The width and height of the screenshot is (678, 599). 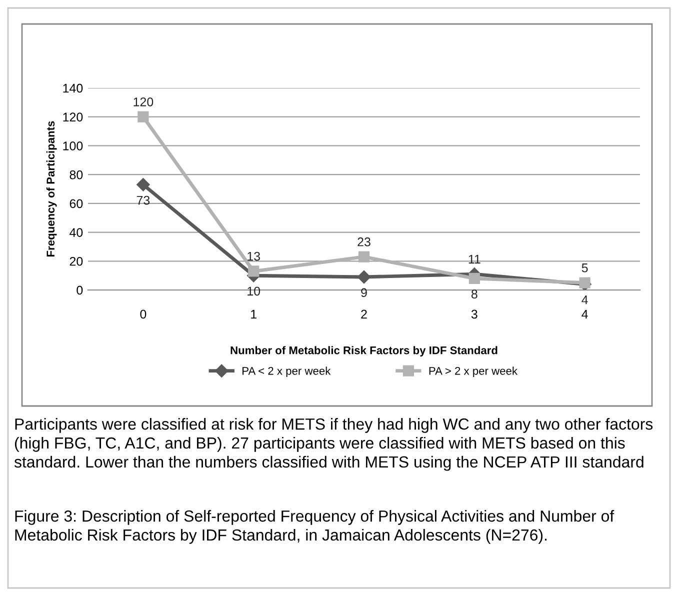 What do you see at coordinates (585, 268) in the screenshot?
I see `data-label: 5` at bounding box center [585, 268].